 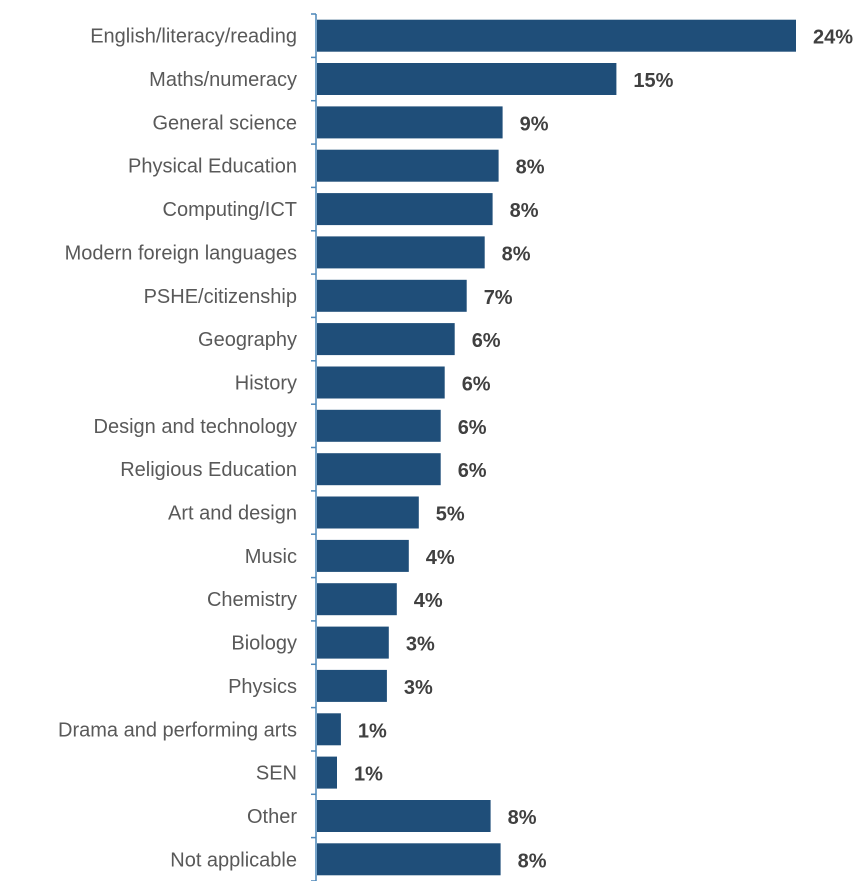 I want to click on category-label-history: History, so click(x=266, y=384).